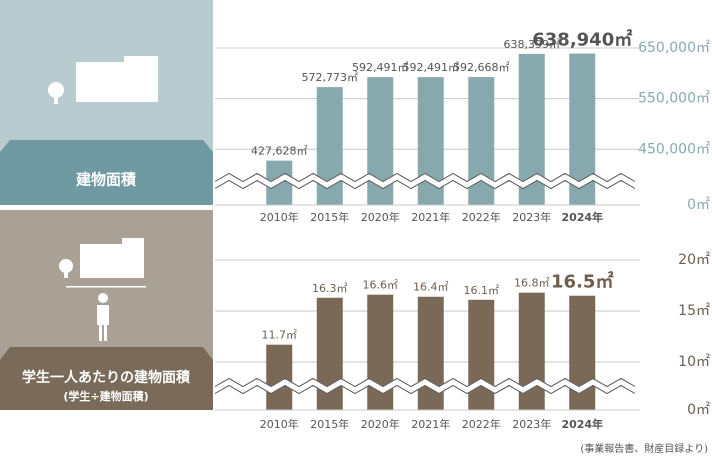 The image size is (712, 459). What do you see at coordinates (644, 448) in the screenshot?
I see `source: (事業報告書、財産目録より)` at bounding box center [644, 448].